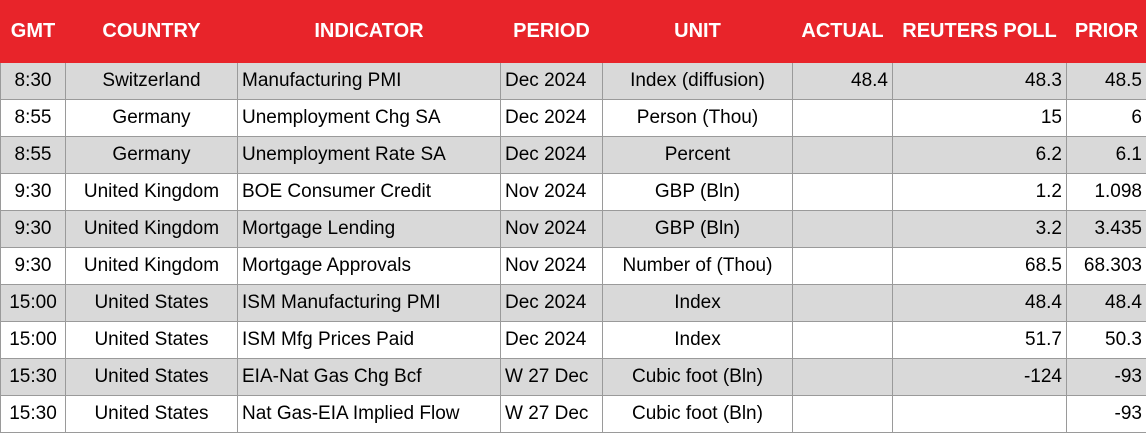 This screenshot has height=433, width=1146. Describe the element at coordinates (369, 155) in the screenshot. I see `indicator-cell: Unemployment Rate SA` at that location.